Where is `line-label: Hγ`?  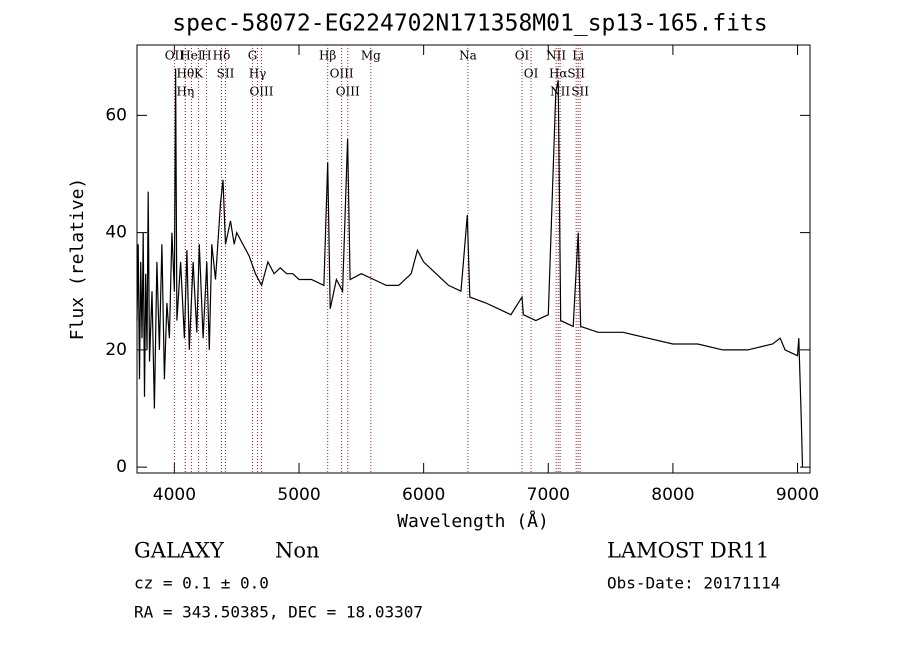 line-label: Hγ is located at coordinates (258, 74).